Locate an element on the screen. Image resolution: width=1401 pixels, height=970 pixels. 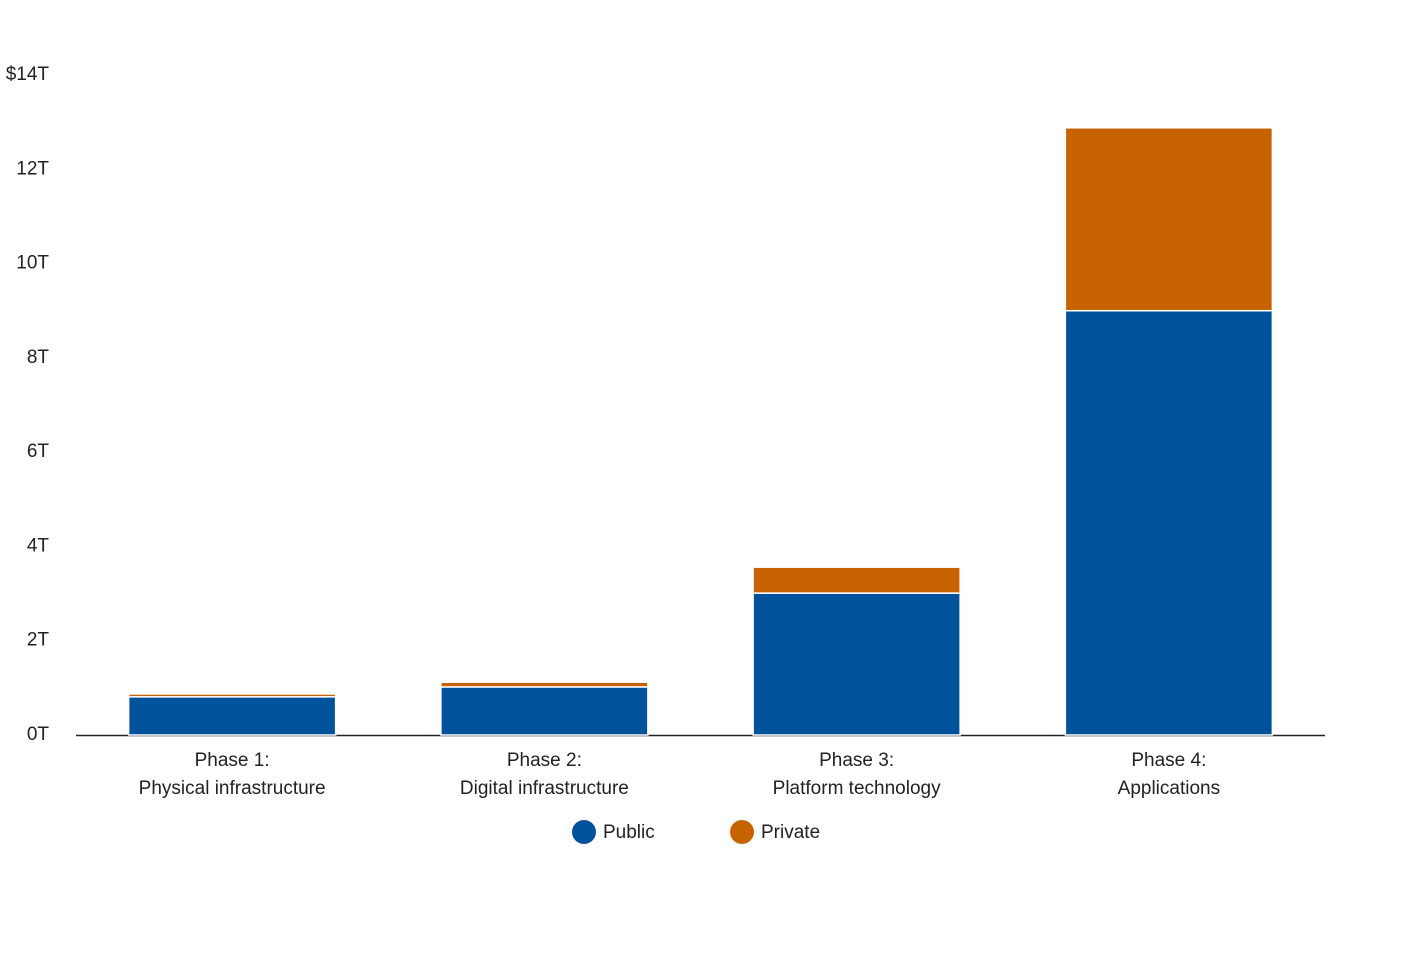
x-tick-label: Phase 1: is located at coordinates (232, 760).